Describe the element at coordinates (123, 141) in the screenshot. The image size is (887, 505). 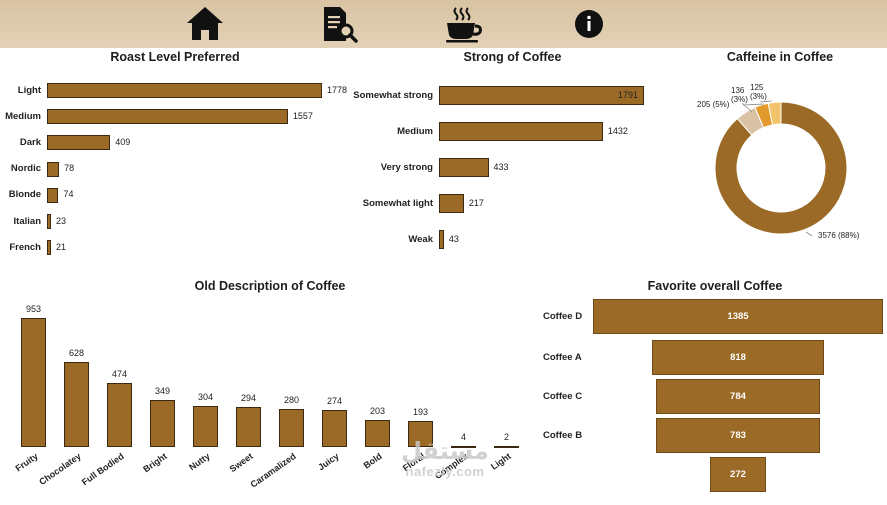
I see `bar-value-label: 409` at that location.